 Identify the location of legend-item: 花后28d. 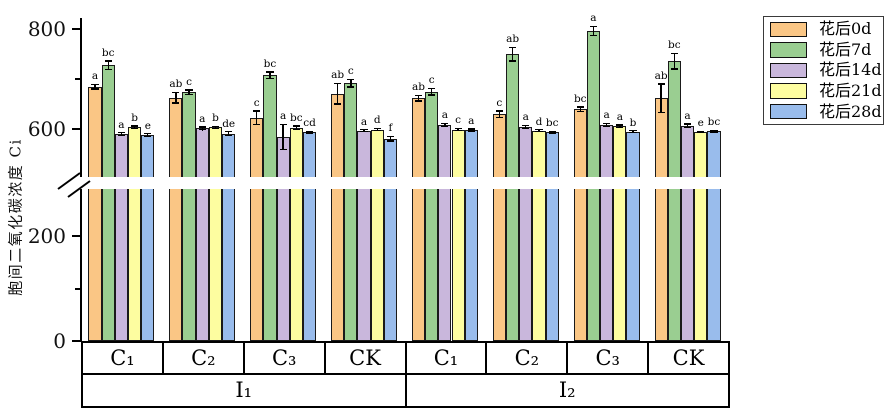
(826, 111).